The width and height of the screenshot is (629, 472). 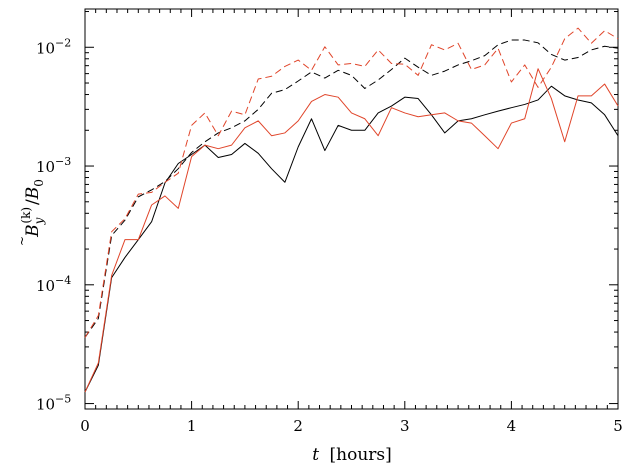 What do you see at coordinates (315, 455) in the screenshot?
I see `x-axis-symbol: t` at bounding box center [315, 455].